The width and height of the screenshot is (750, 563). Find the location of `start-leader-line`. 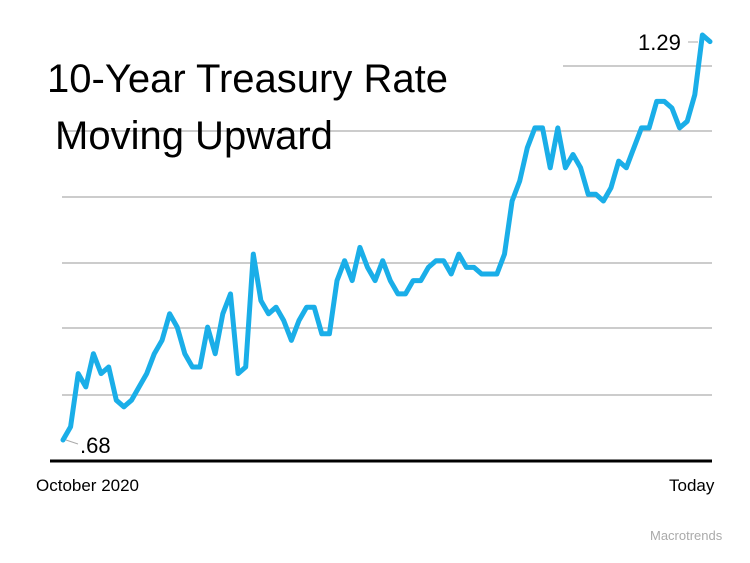

start-leader-line is located at coordinates (72, 442).